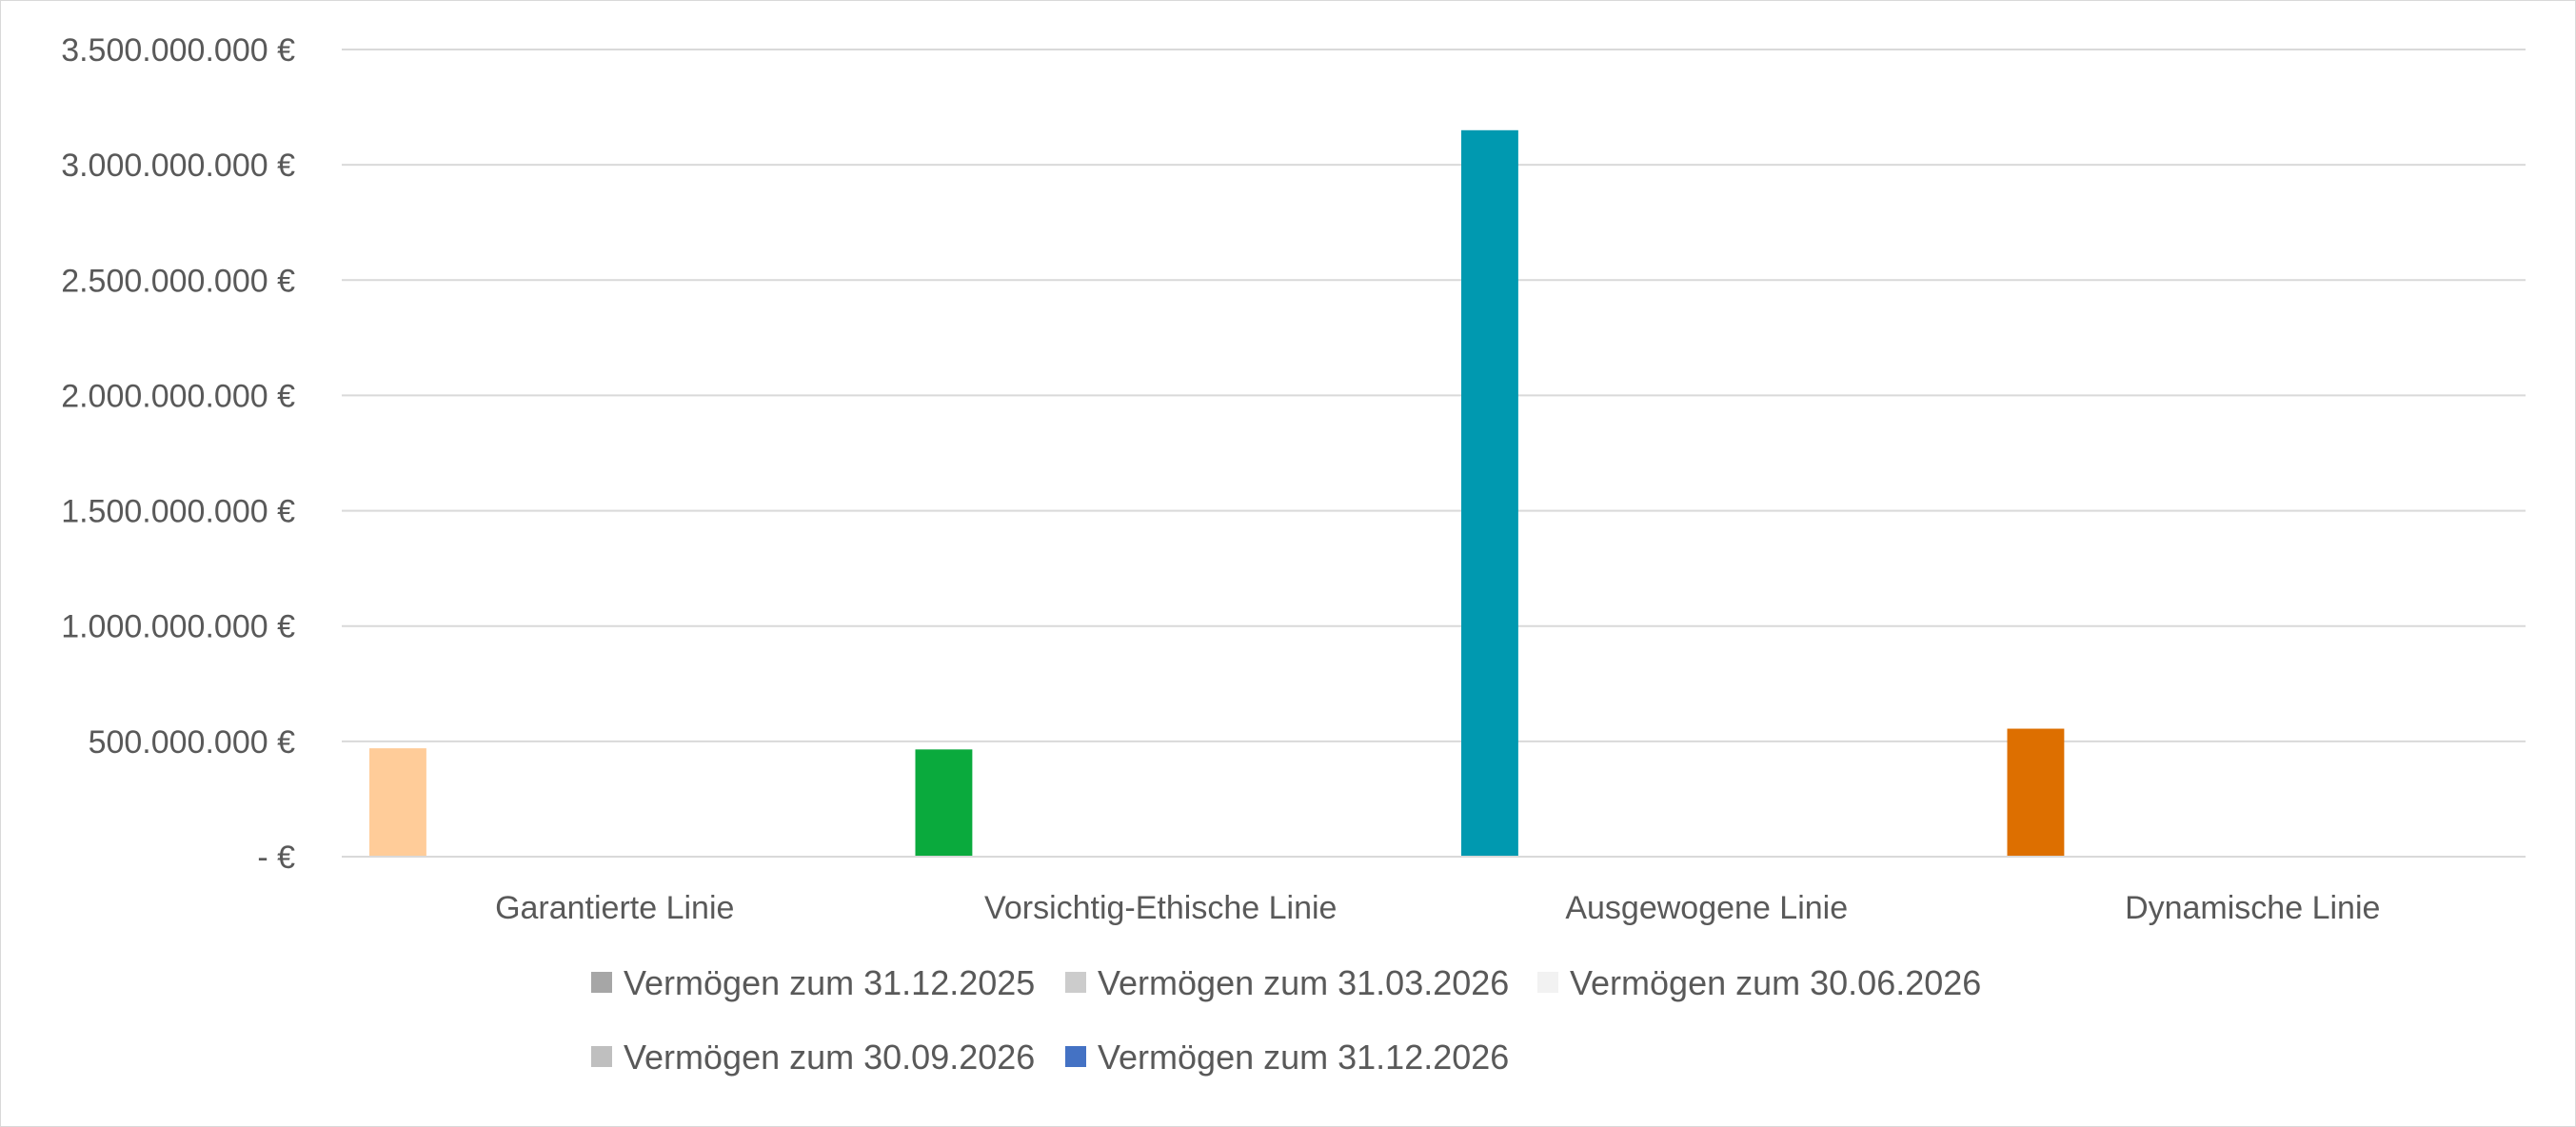  I want to click on x-category-label: Garantierte Linie, so click(614, 908).